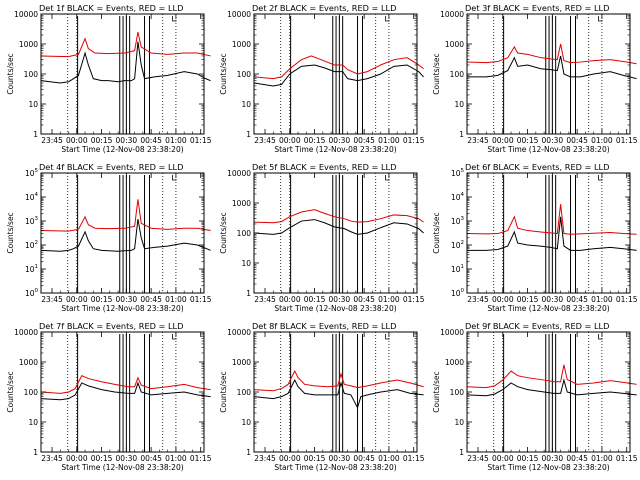 Image resolution: width=640 pixels, height=480 pixels. What do you see at coordinates (111, 326) in the screenshot?
I see `panel-title: Det 7f BLACK = Events, RED = LLD` at bounding box center [111, 326].